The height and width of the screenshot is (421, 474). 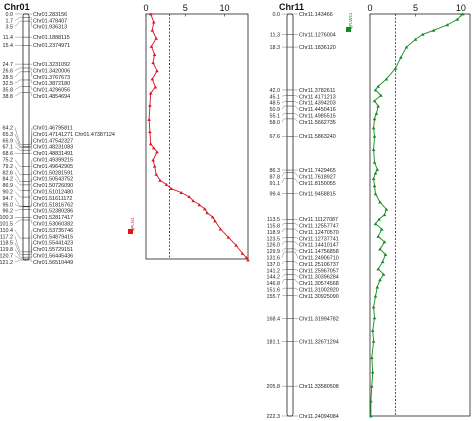 I want to click on chr01-marker-name: Chr01.3767673, so click(x=51, y=78).